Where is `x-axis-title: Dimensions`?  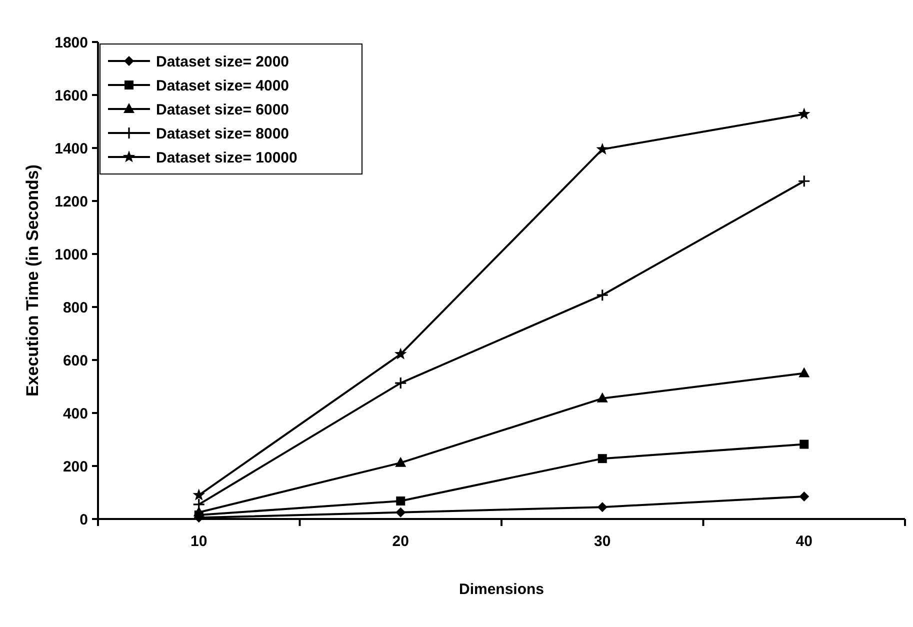 x-axis-title: Dimensions is located at coordinates (501, 589).